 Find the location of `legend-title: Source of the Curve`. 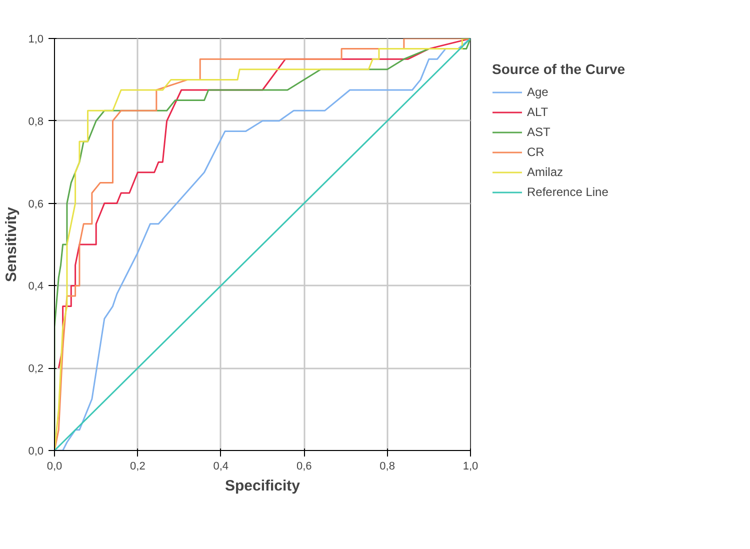

legend-title: Source of the Curve is located at coordinates (559, 69).